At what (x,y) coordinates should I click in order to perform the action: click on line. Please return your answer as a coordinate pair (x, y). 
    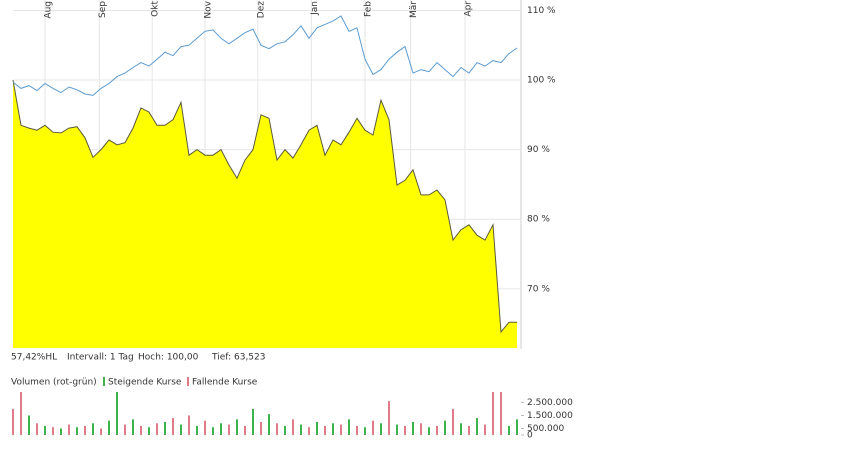
    Looking at the image, I should click on (265, 55).